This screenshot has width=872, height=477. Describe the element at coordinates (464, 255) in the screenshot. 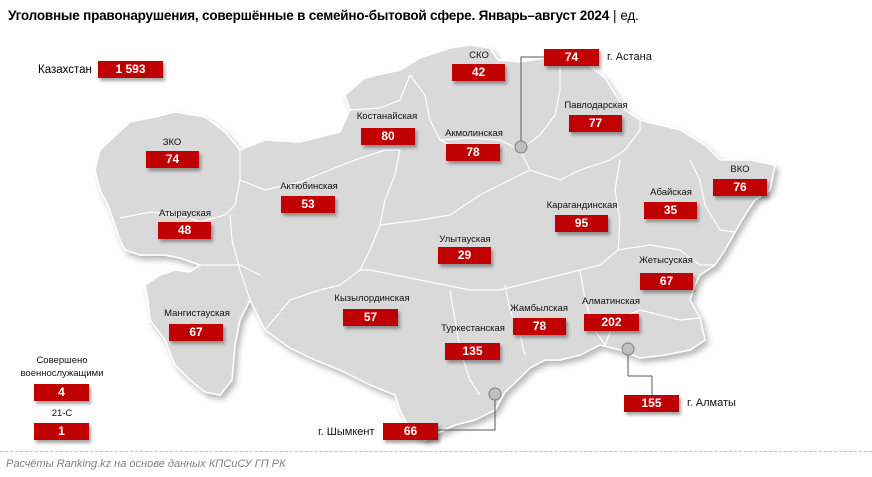

I see `region-value-ulytau: 29` at that location.